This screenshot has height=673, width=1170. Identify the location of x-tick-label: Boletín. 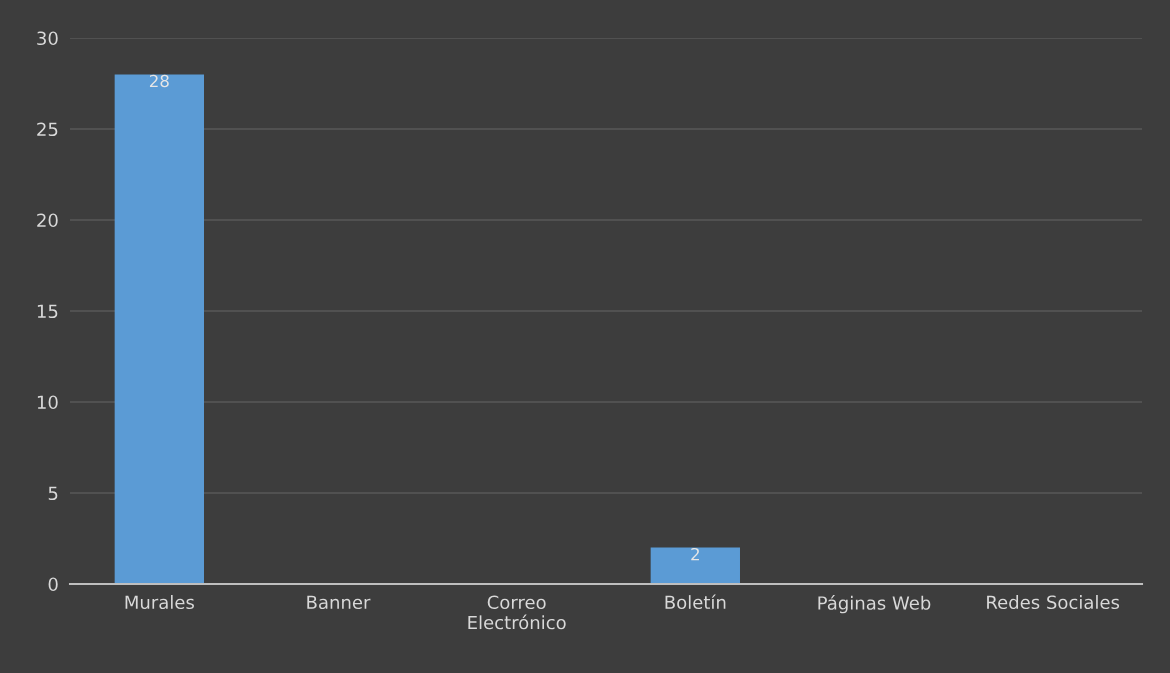
(695, 602).